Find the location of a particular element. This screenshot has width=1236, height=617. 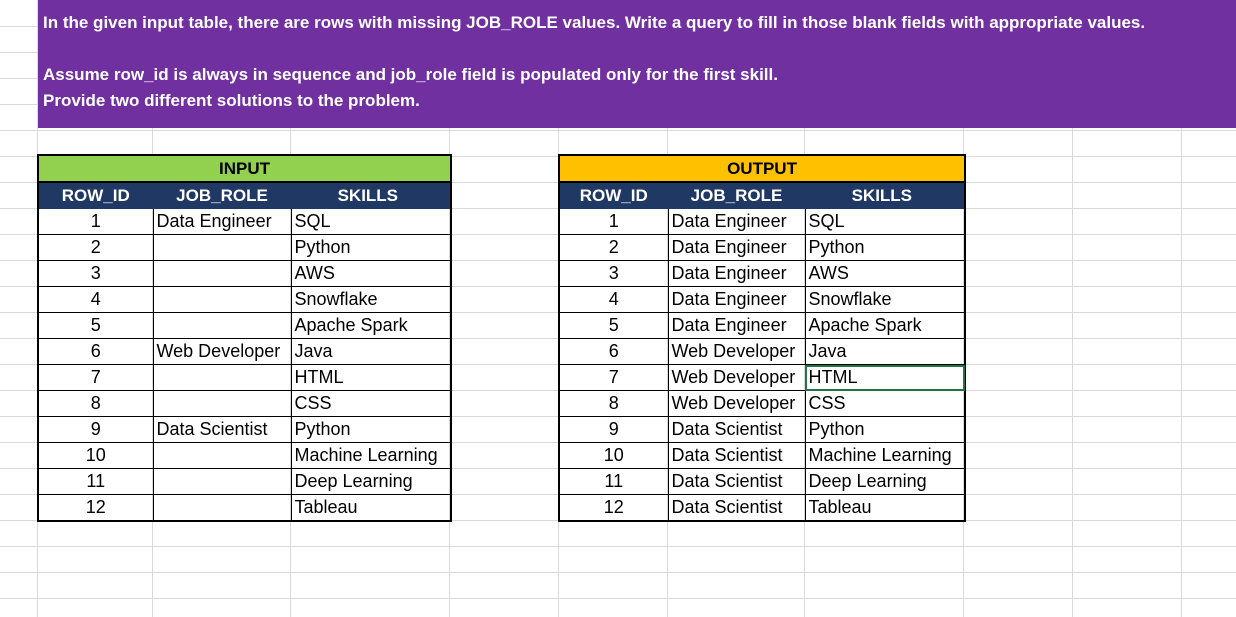

input-col-job-role: JOB_ROLE is located at coordinates (222, 195).